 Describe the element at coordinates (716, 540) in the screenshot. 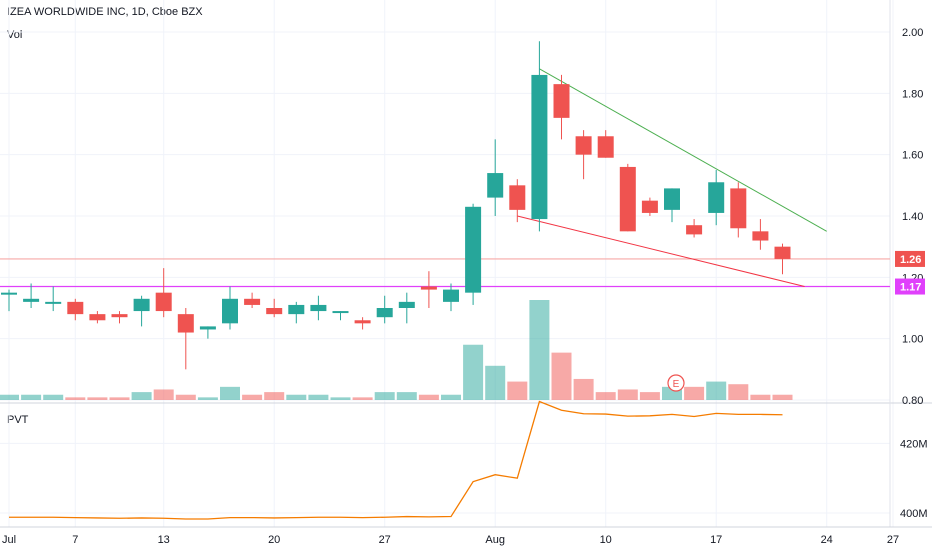

I see `time-tick-label: 17` at that location.